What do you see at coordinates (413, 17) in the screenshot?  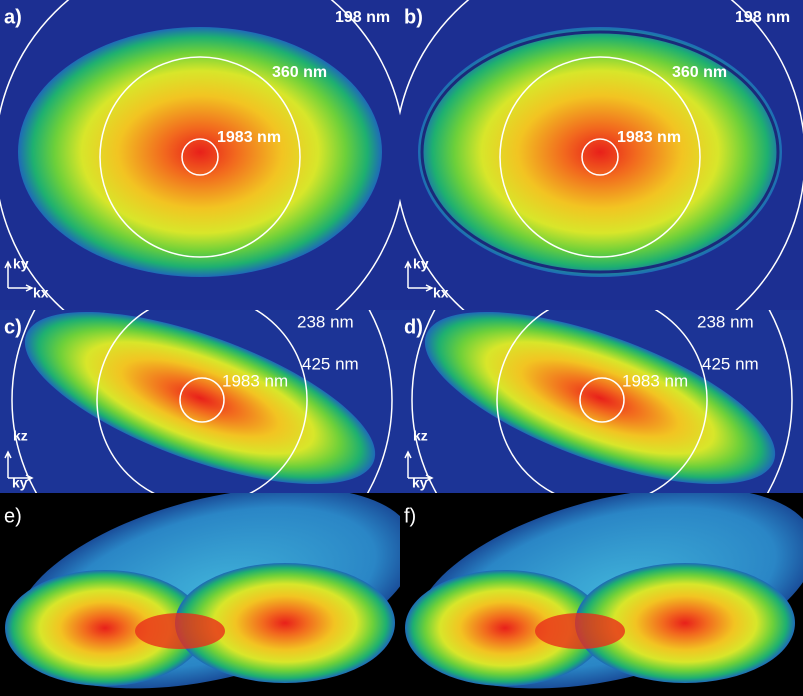 I see `panel-label: b)` at bounding box center [413, 17].